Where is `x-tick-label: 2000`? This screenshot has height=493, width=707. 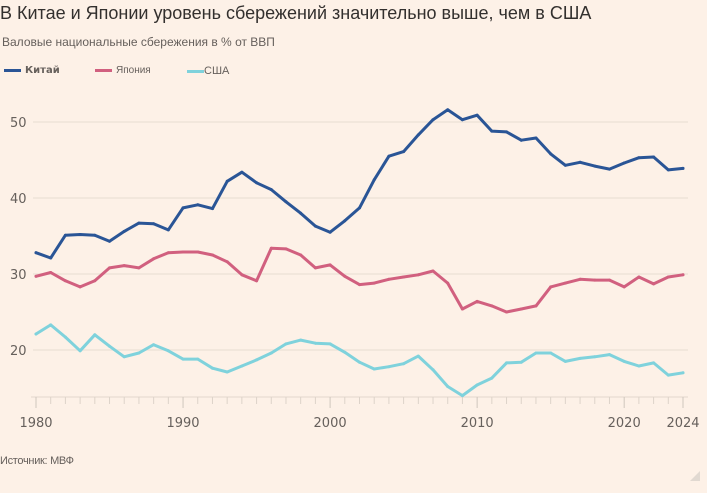 x-tick-label: 2000 is located at coordinates (330, 423).